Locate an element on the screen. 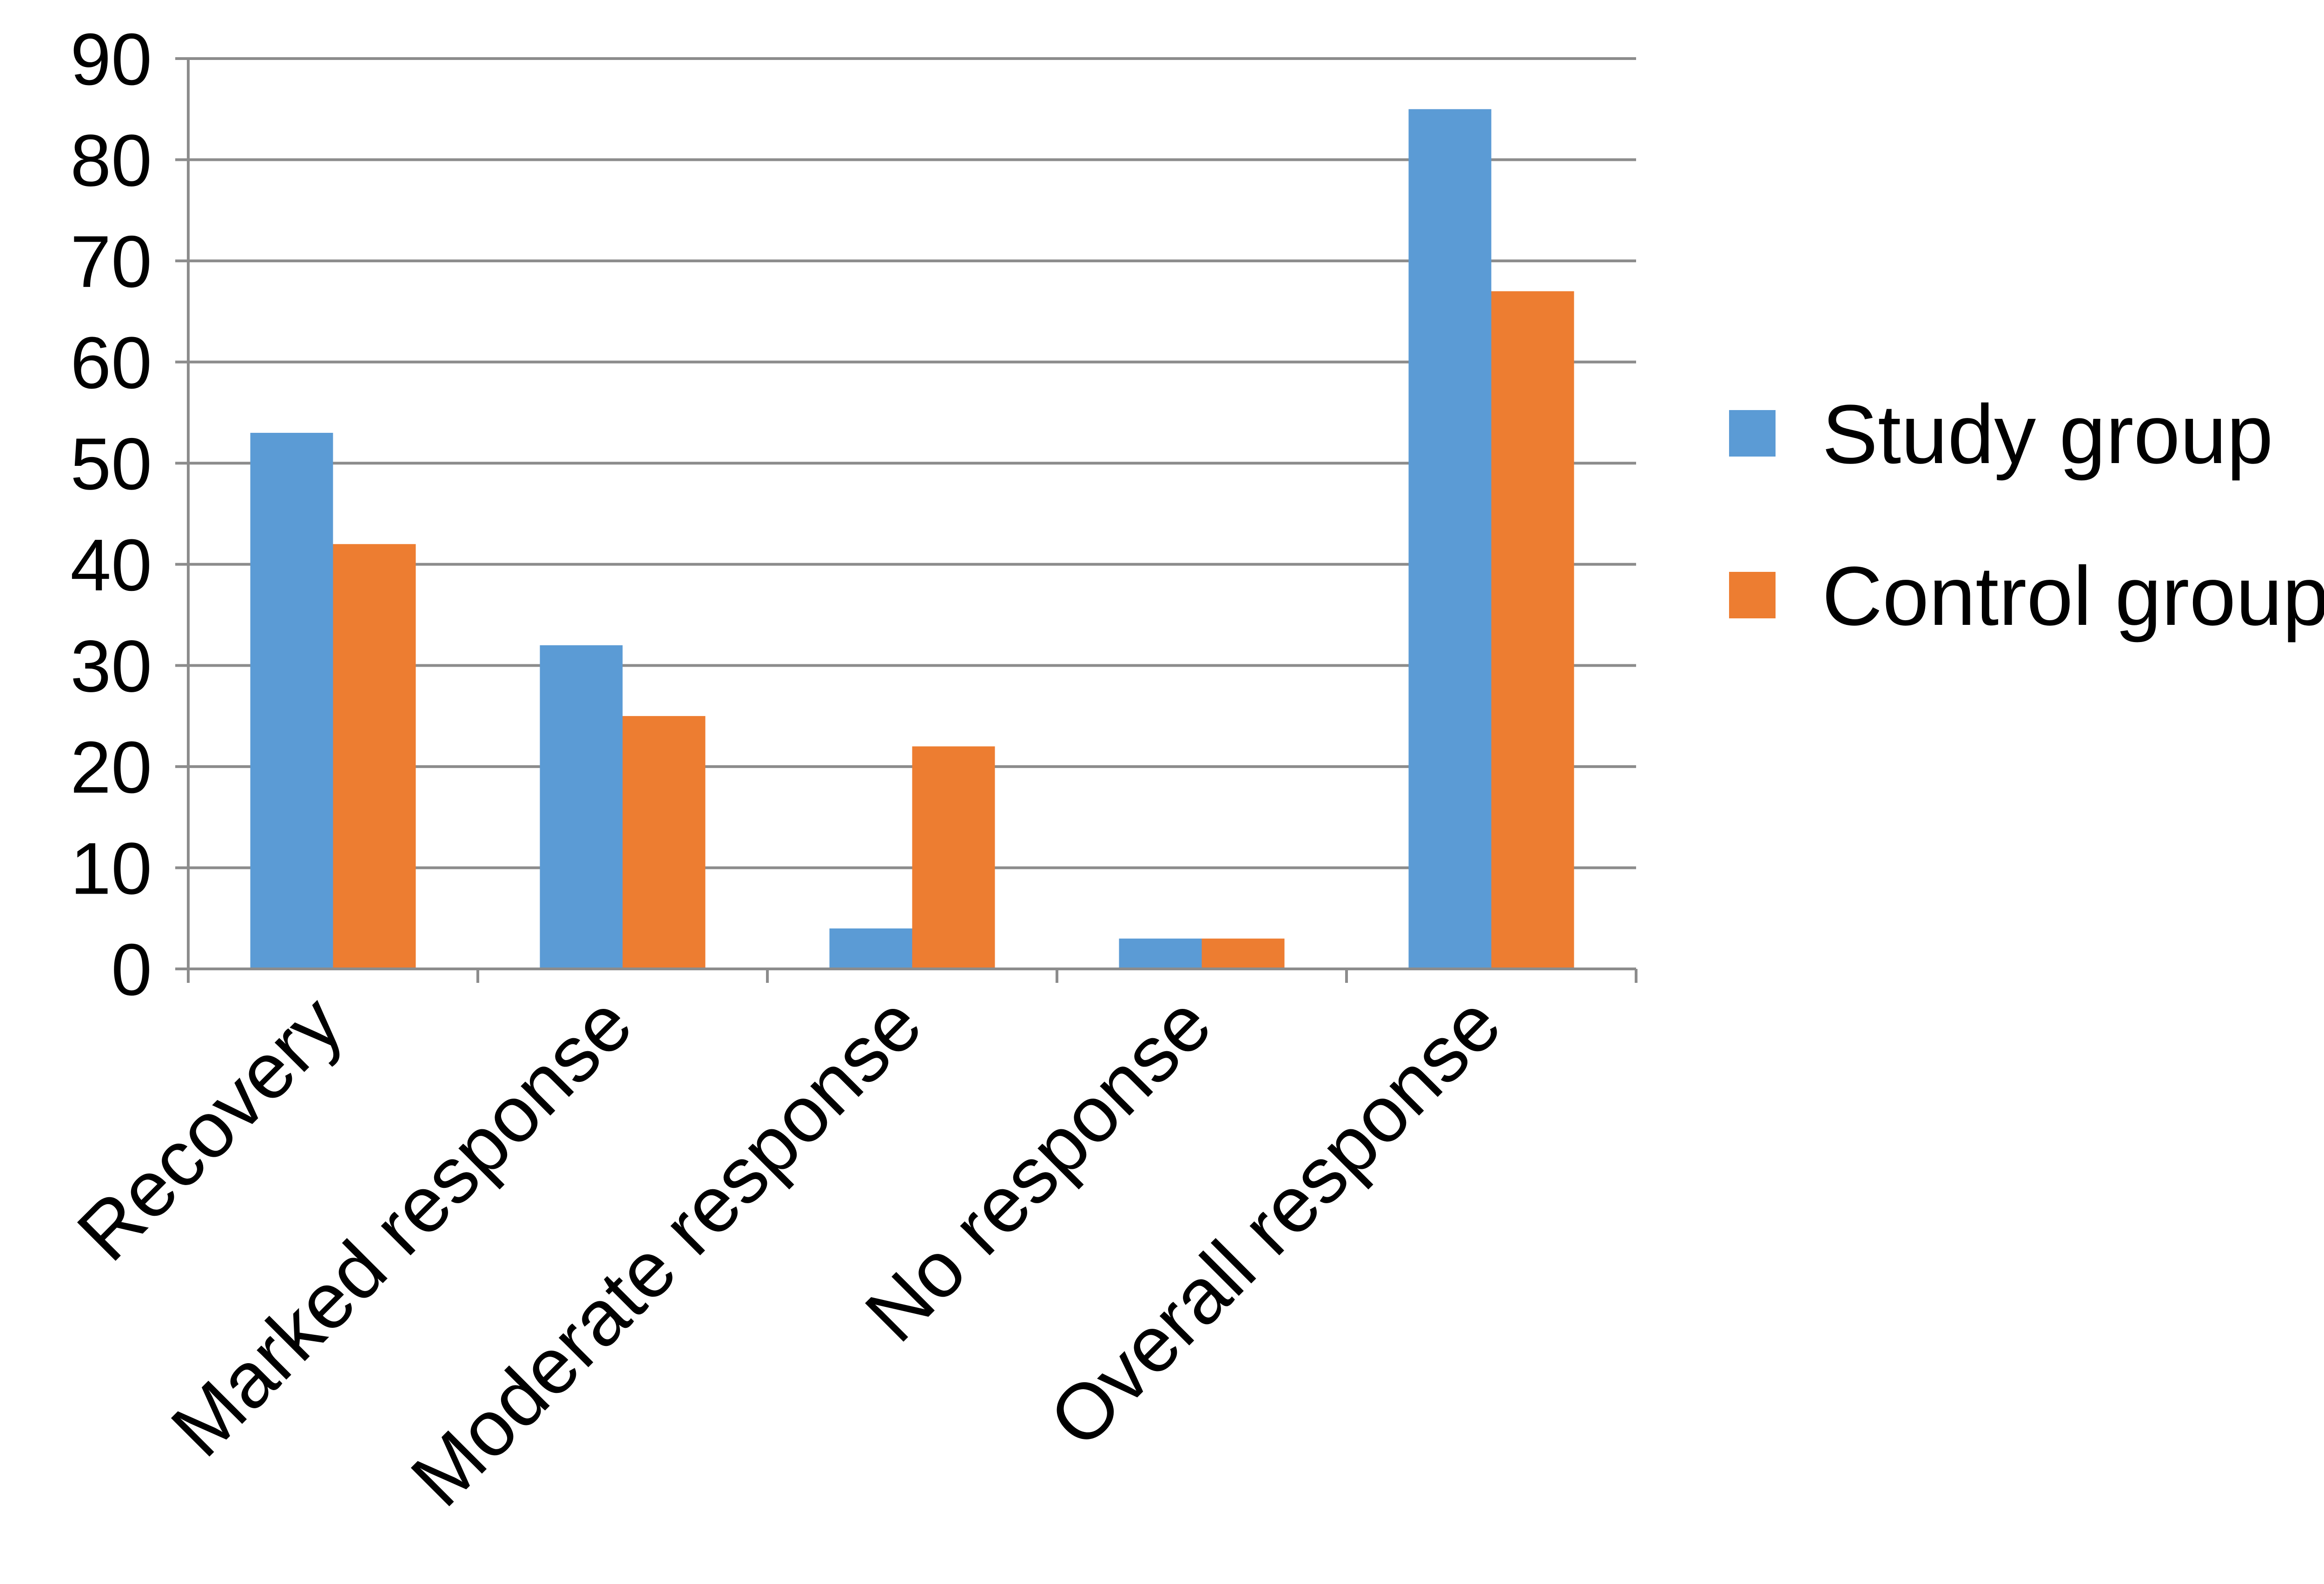 This screenshot has height=1584, width=2324. y-axis-tick-labels: 0 10 20 30 40 50 60 70 80 90 is located at coordinates (111, 515).